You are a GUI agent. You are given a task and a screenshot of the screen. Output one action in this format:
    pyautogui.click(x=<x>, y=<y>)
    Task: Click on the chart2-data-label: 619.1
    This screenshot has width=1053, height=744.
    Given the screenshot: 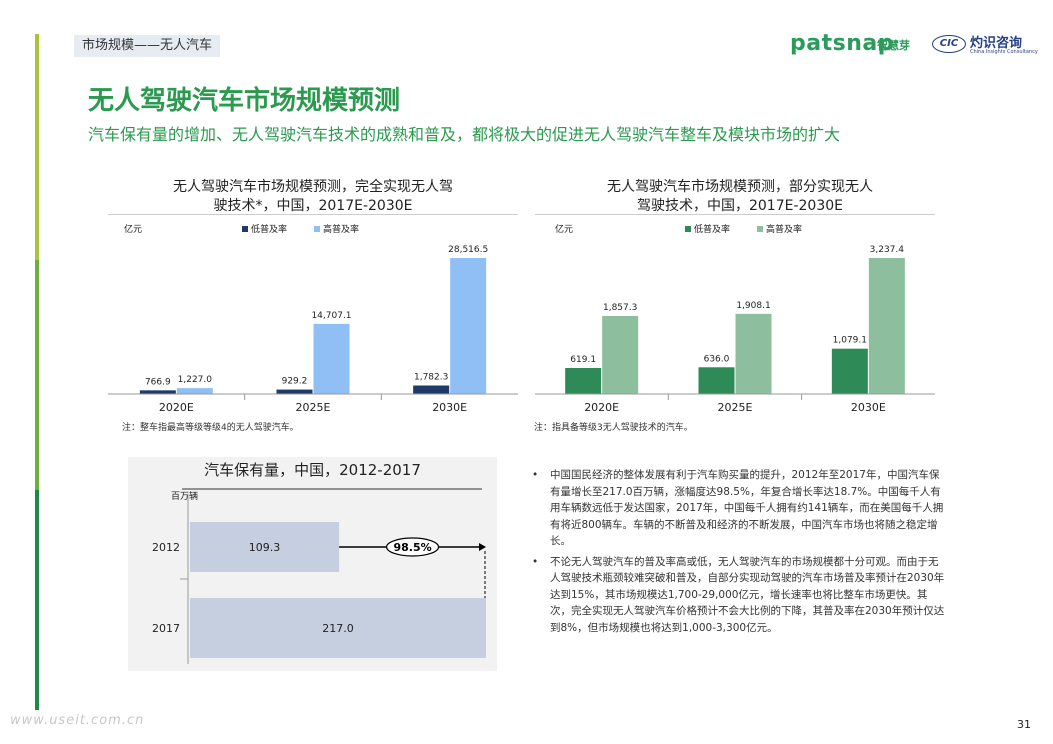 What is the action you would take?
    pyautogui.click(x=583, y=360)
    